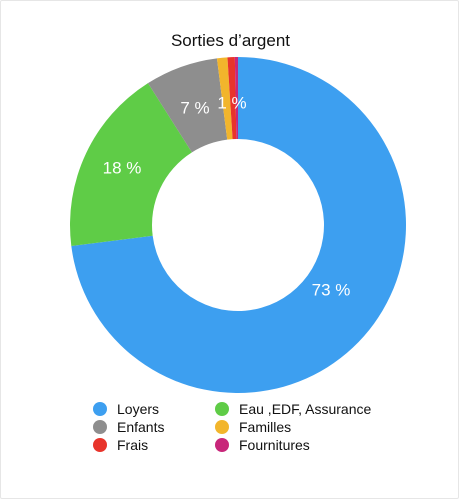  Describe the element at coordinates (100, 409) in the screenshot. I see `legend-swatch-loyers` at that location.